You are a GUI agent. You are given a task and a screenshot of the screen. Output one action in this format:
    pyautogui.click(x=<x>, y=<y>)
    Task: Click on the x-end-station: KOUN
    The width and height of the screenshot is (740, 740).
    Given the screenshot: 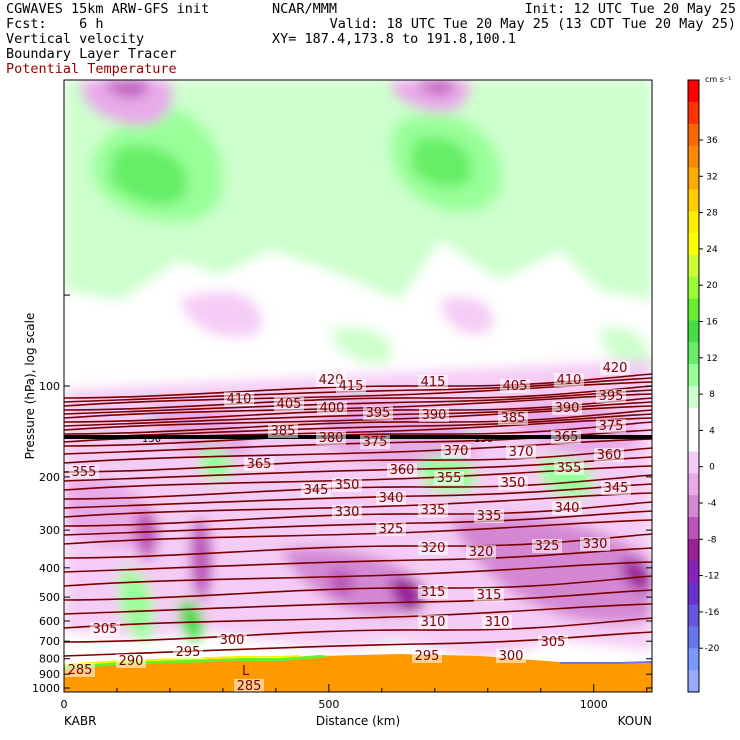 What is the action you would take?
    pyautogui.click(x=635, y=721)
    